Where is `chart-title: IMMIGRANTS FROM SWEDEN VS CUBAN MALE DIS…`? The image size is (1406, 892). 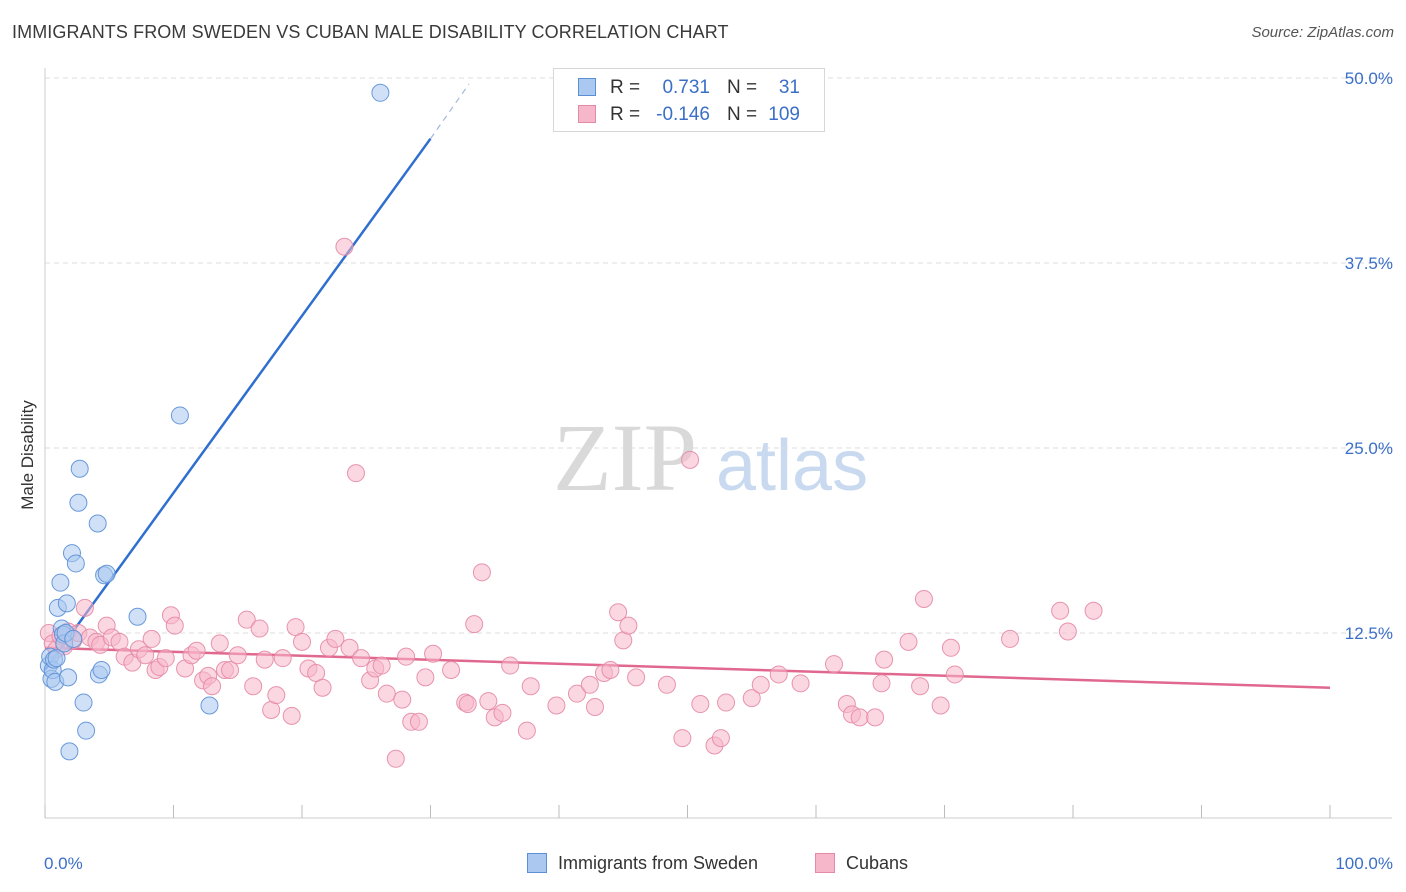 chart-title: IMMIGRANTS FROM SWEDEN VS CUBAN MALE DIS… is located at coordinates (370, 32).